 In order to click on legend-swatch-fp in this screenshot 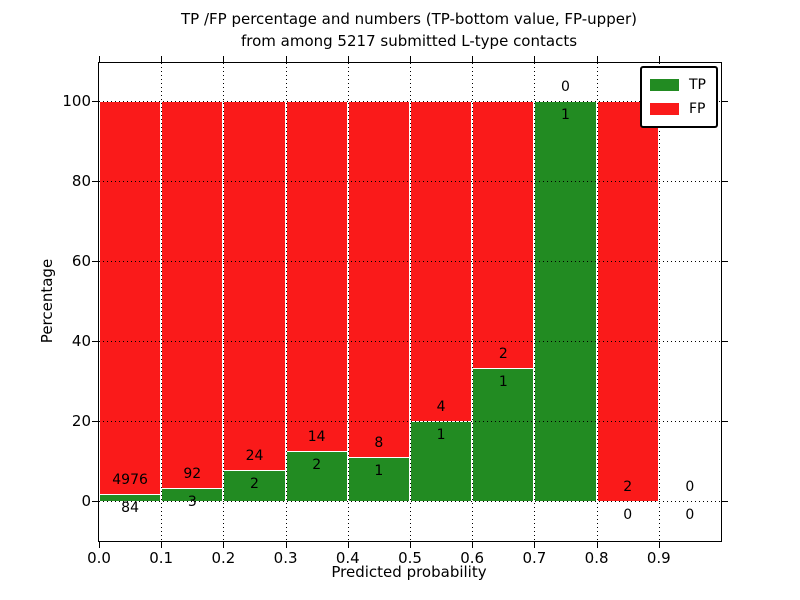, I will do `click(664, 109)`.